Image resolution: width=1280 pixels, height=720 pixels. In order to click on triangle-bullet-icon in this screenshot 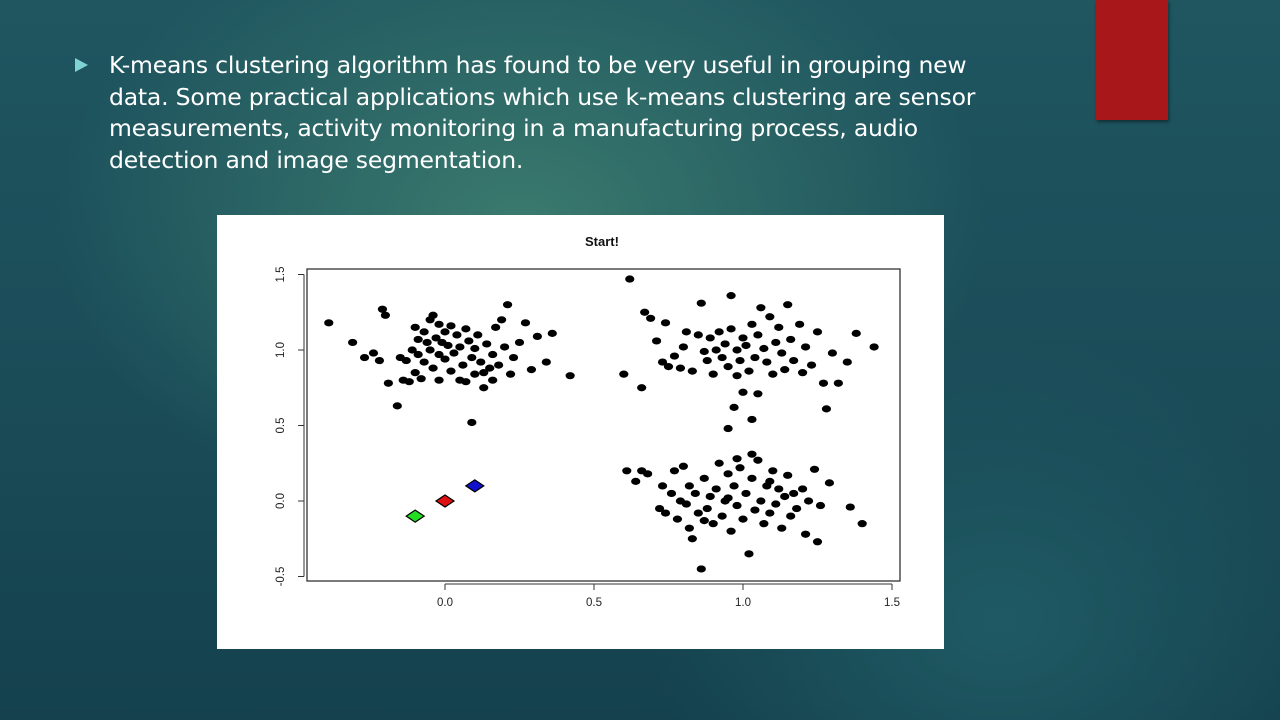, I will do `click(81, 65)`.